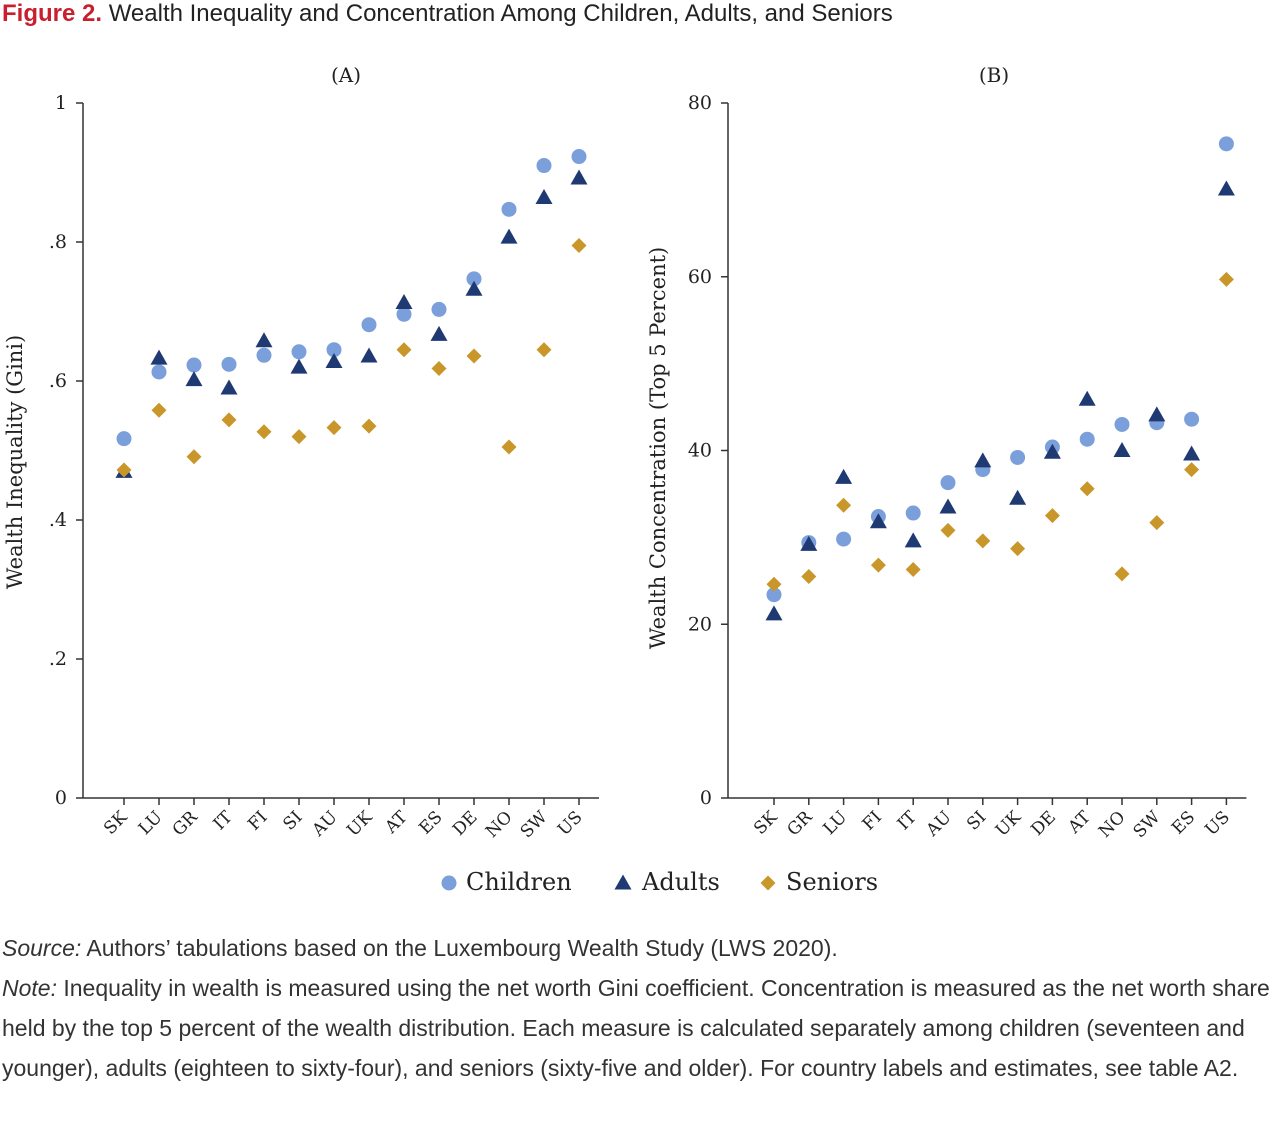 The height and width of the screenshot is (1123, 1280). I want to click on y-tick-label: .6, so click(58, 381).